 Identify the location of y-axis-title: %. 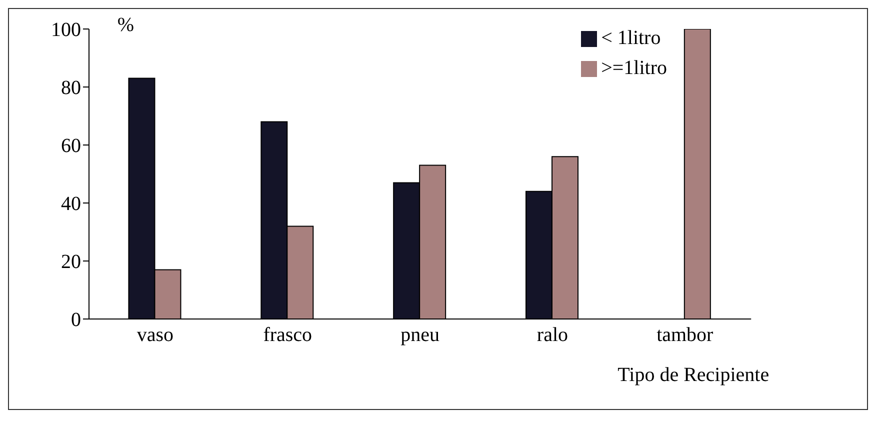
(125, 25).